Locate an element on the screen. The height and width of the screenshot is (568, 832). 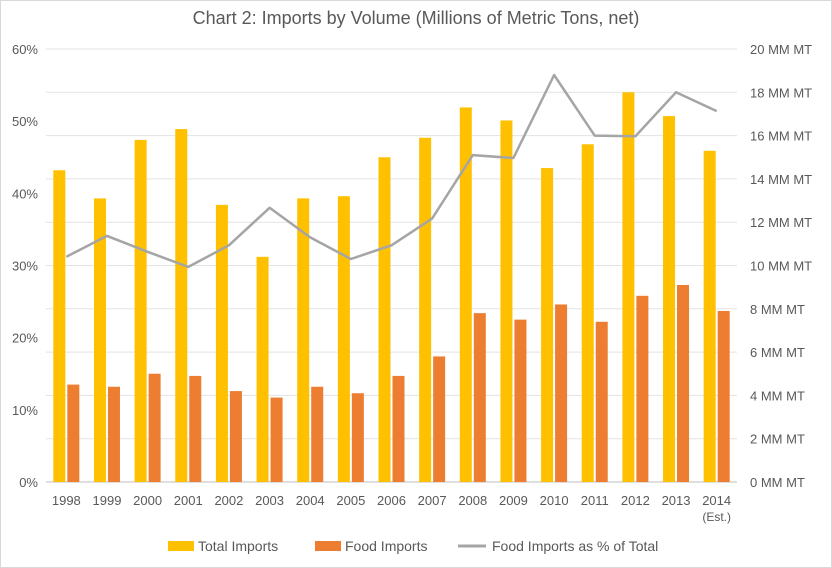
x-axis-tick-label: 2002 is located at coordinates (228, 500).